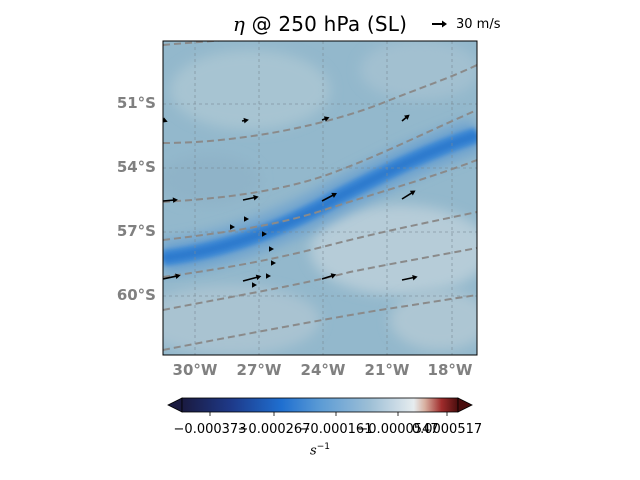 This screenshot has width=640, height=480. I want to click on colorbar-gradient, so click(320, 405).